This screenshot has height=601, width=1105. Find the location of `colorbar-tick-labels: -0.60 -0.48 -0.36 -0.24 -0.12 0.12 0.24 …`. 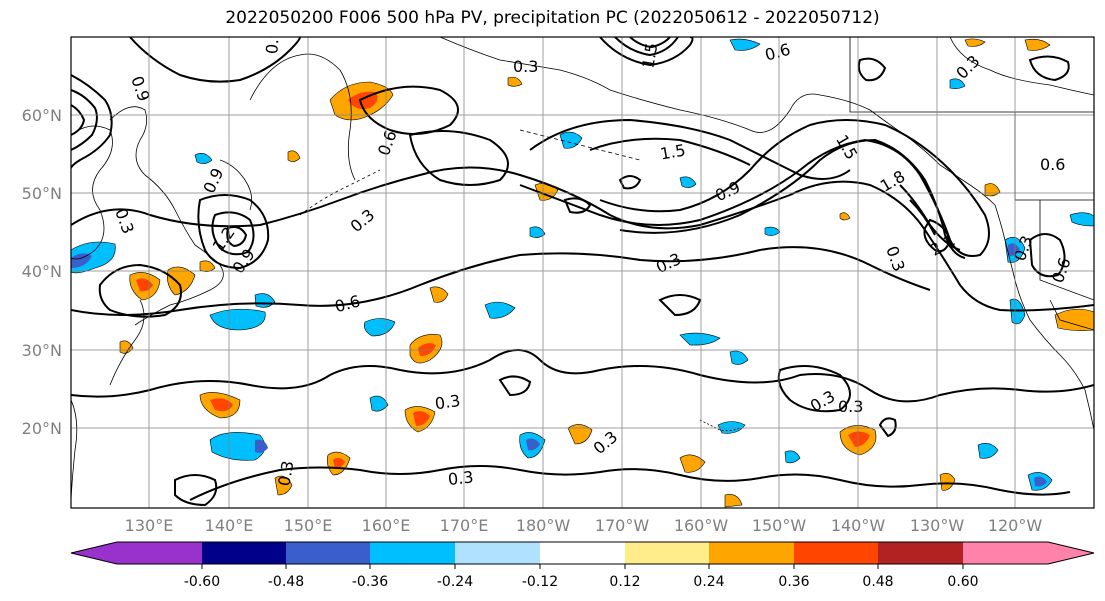

colorbar-tick-labels: -0.60 -0.48 -0.36 -0.24 -0.12 0.12 0.24 … is located at coordinates (581, 582).